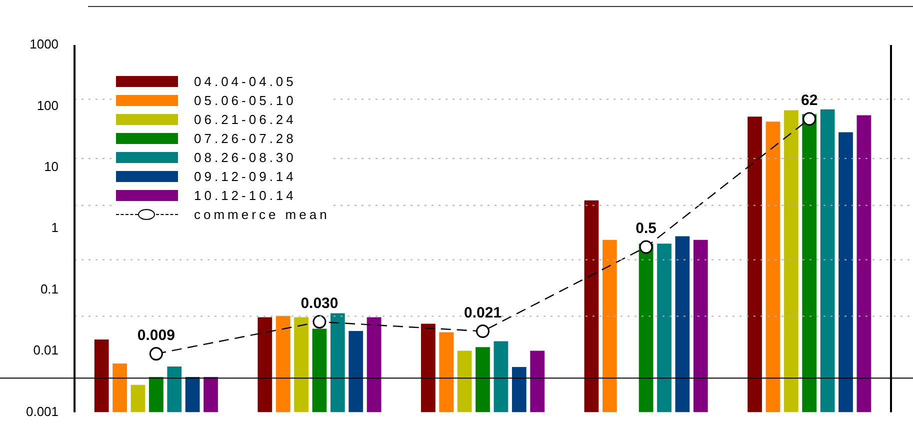 The width and height of the screenshot is (913, 436). What do you see at coordinates (51, 166) in the screenshot?
I see `y-tick-label: 10` at bounding box center [51, 166].